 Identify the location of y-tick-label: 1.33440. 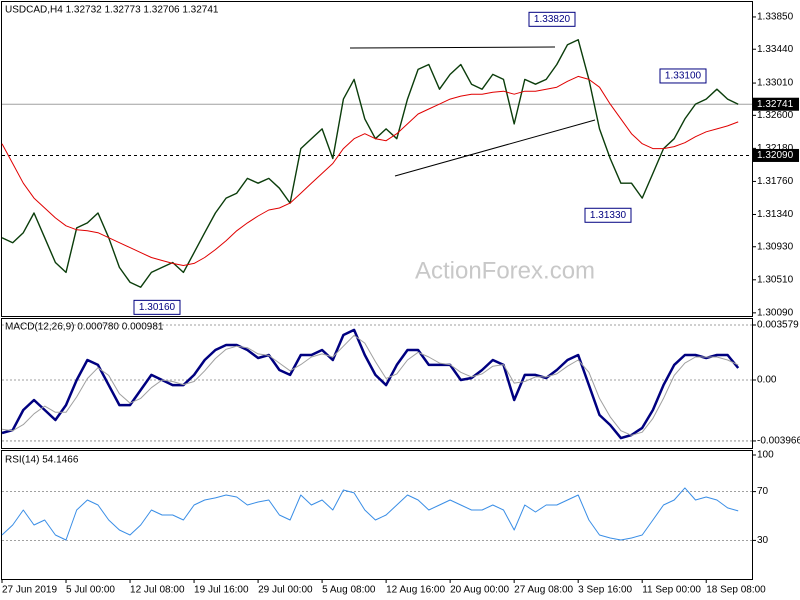
(775, 49).